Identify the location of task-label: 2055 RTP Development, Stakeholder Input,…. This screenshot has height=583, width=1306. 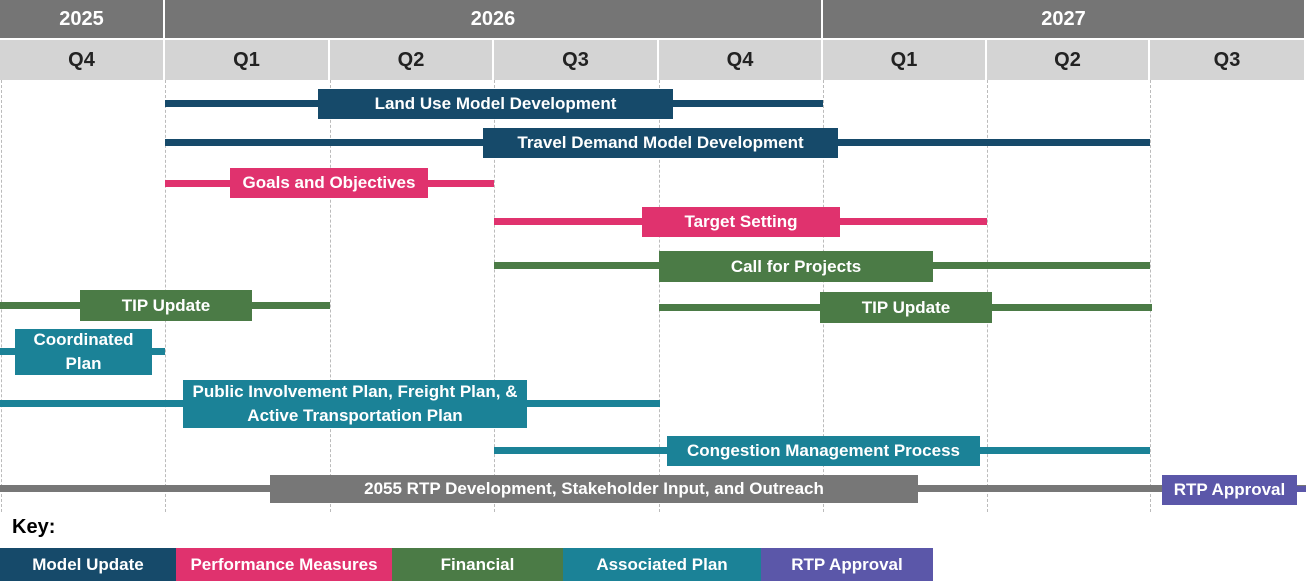
(594, 489).